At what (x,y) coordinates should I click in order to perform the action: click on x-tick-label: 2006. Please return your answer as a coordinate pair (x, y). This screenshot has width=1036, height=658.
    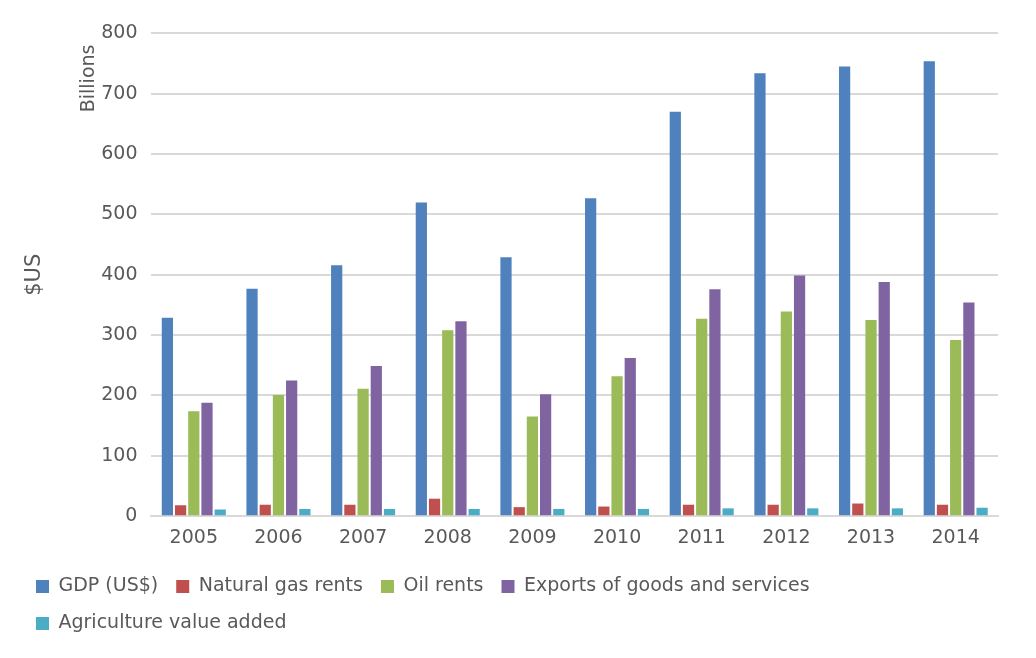
    Looking at the image, I should click on (278, 535).